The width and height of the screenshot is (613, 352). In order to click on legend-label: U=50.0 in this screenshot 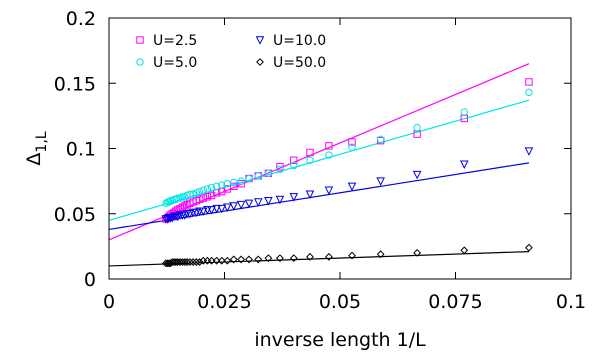, I will do `click(299, 63)`.